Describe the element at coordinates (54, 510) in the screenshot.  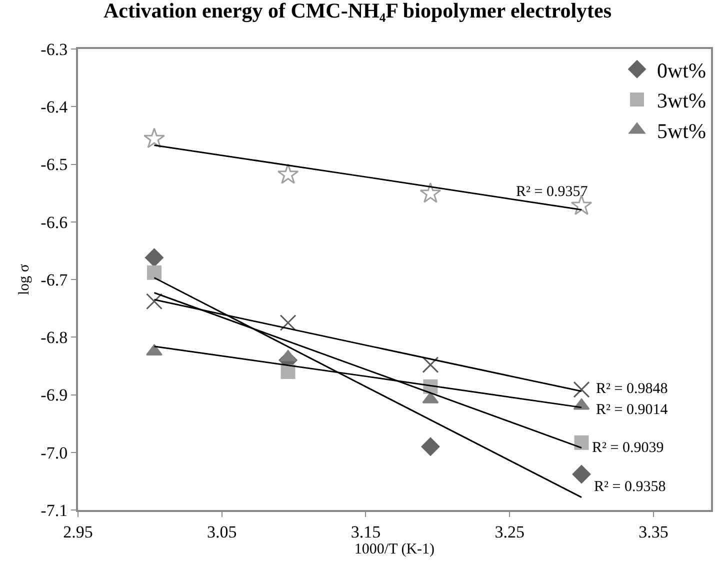
I see `y-tick-label: -7.1` at that location.